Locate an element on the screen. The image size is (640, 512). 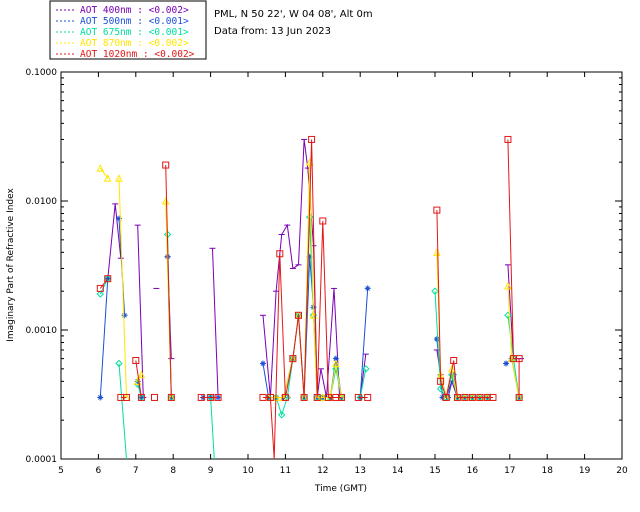
x-tick-label: 9 is located at coordinates (211, 471).